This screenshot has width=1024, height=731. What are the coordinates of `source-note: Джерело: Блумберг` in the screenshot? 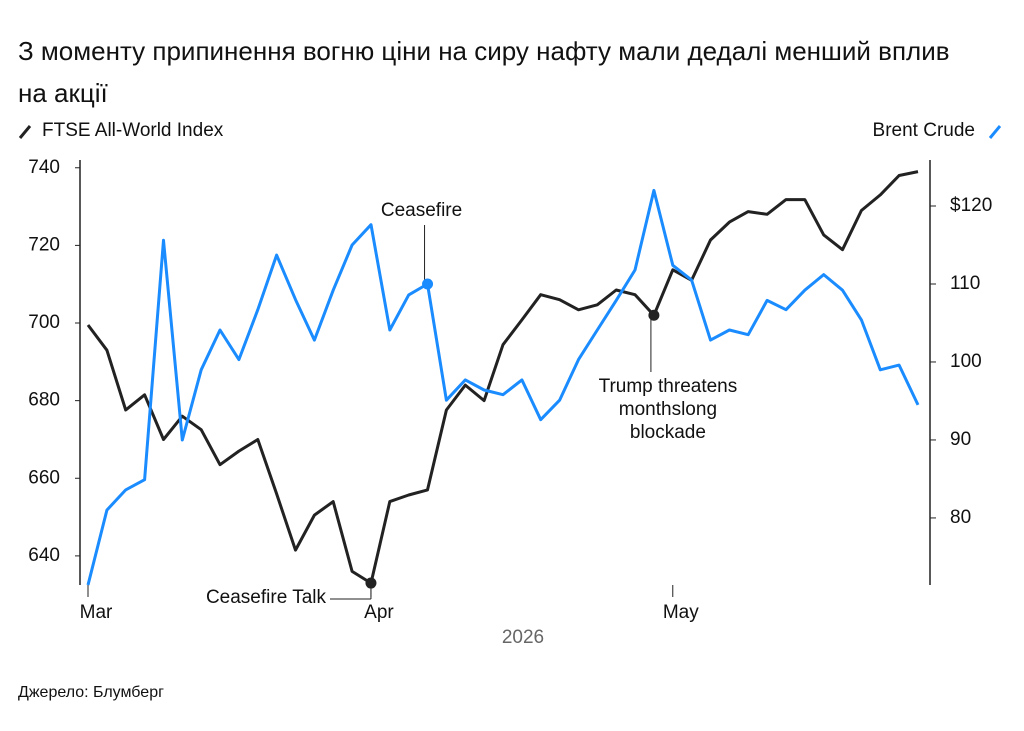 It's located at (91, 692).